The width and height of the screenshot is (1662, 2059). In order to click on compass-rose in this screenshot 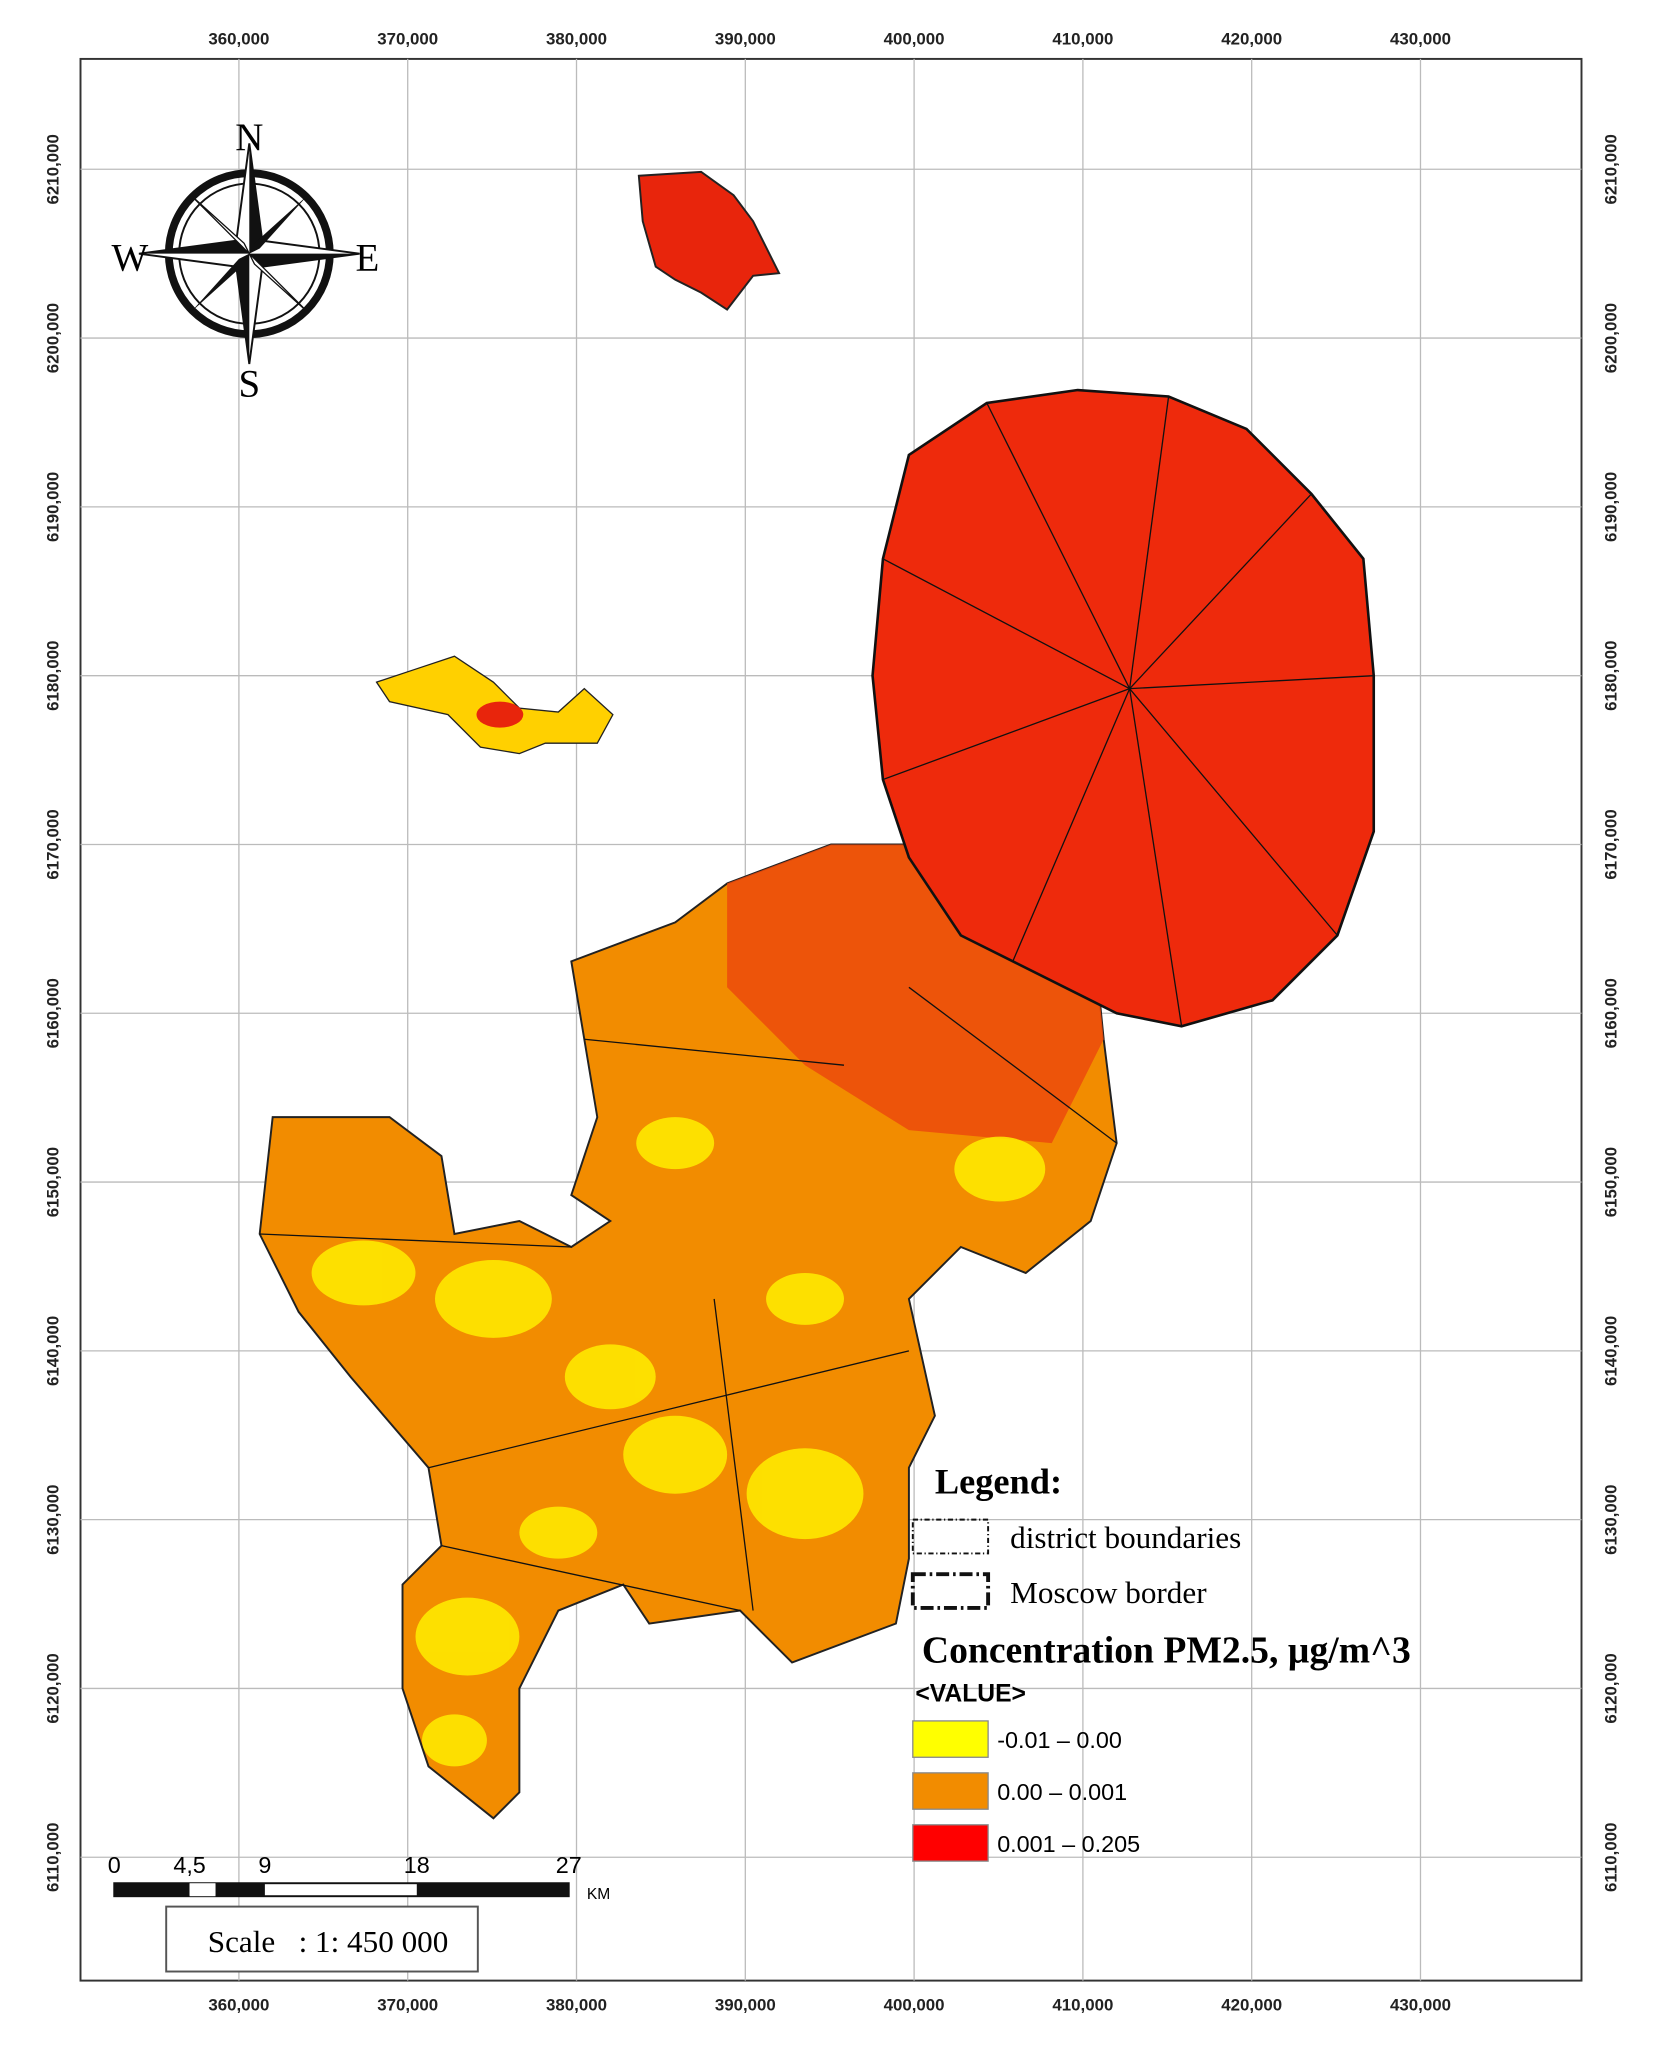, I will do `click(249, 254)`.